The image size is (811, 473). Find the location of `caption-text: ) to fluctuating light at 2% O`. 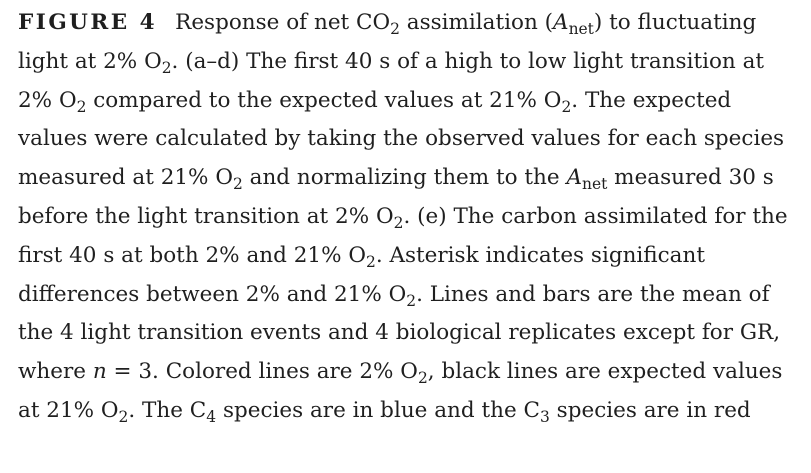

caption-text: ) to fluctuating light at 2% O is located at coordinates (387, 42).